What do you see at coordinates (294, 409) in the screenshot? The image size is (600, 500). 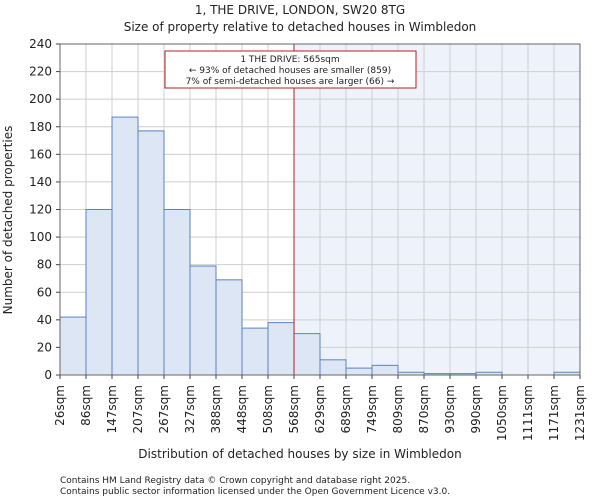 I see `x-tick-label-568sqm: 568sqm` at bounding box center [294, 409].